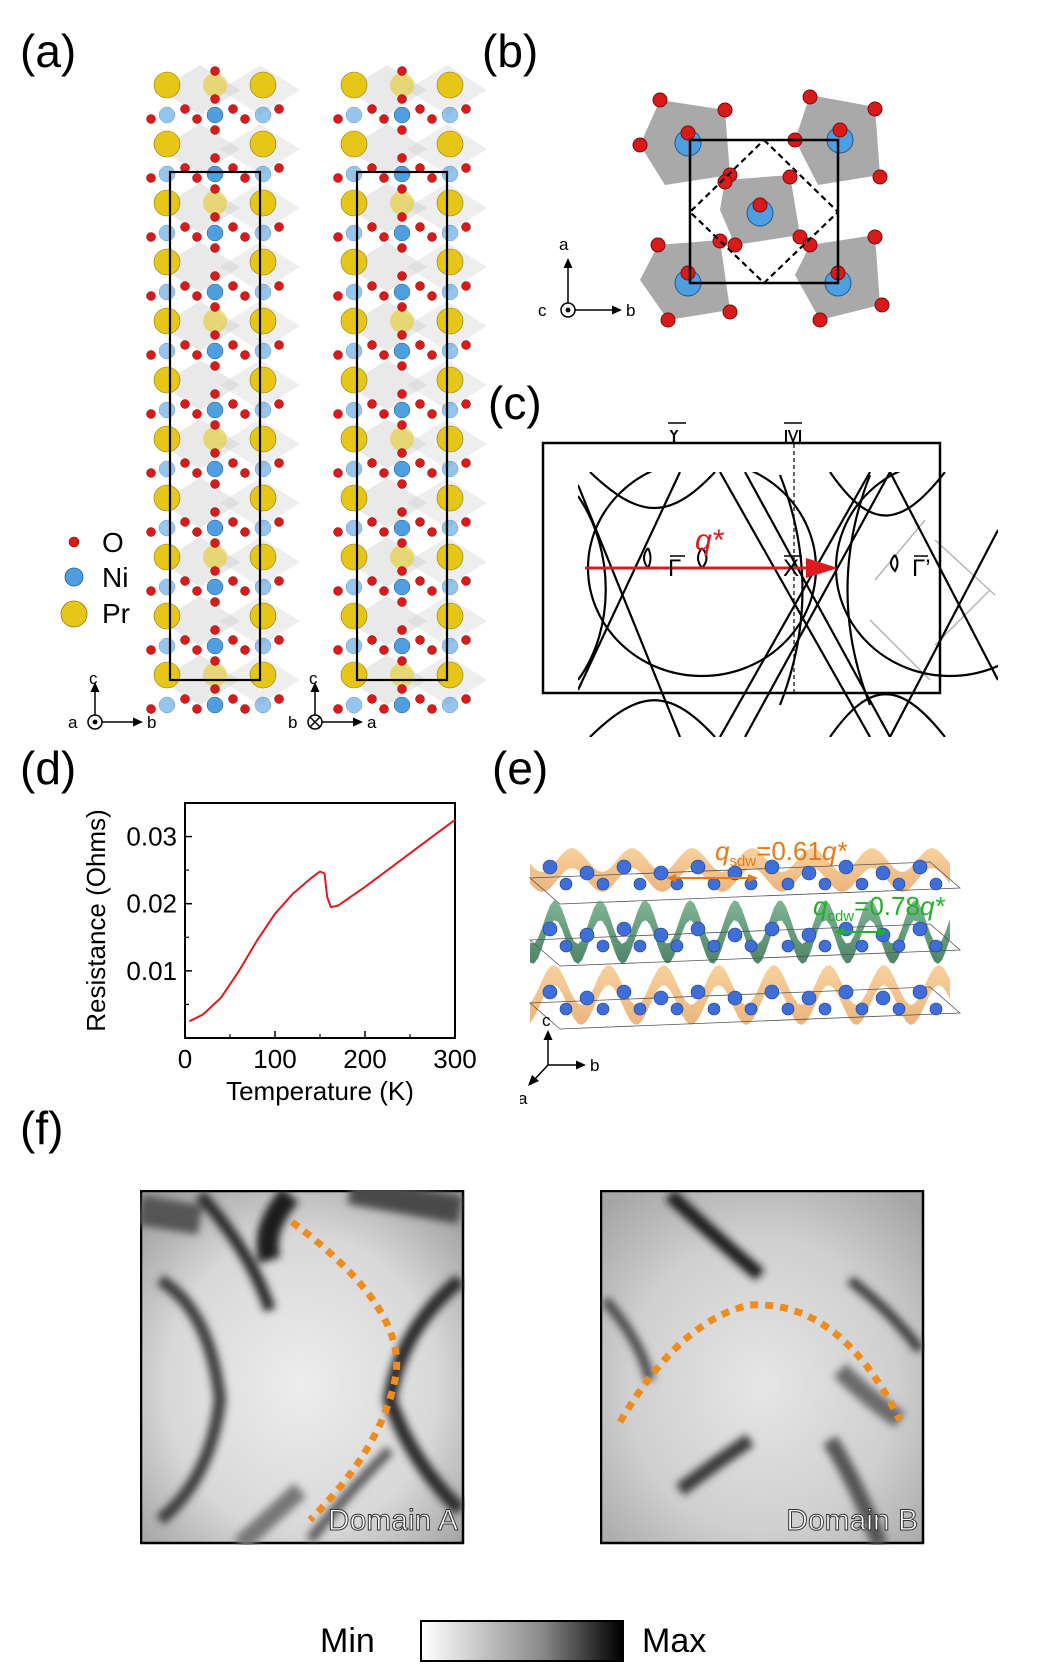 Image resolution: width=1041 pixels, height=1675 pixels. Describe the element at coordinates (781, 853) in the screenshot. I see `q-sdw-label: qsdw=0.61q*` at that location.